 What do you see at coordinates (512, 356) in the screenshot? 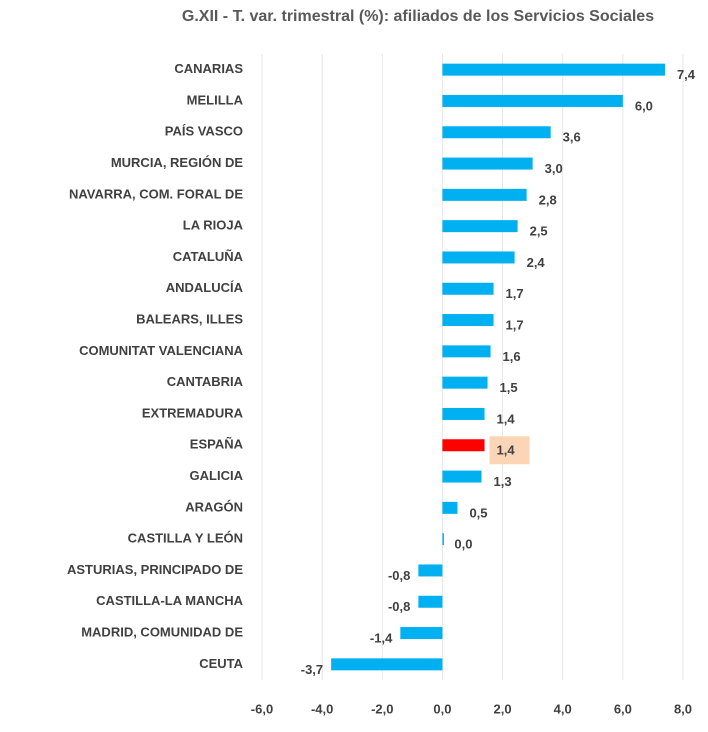
I see `value-label: 1,6` at bounding box center [512, 356].